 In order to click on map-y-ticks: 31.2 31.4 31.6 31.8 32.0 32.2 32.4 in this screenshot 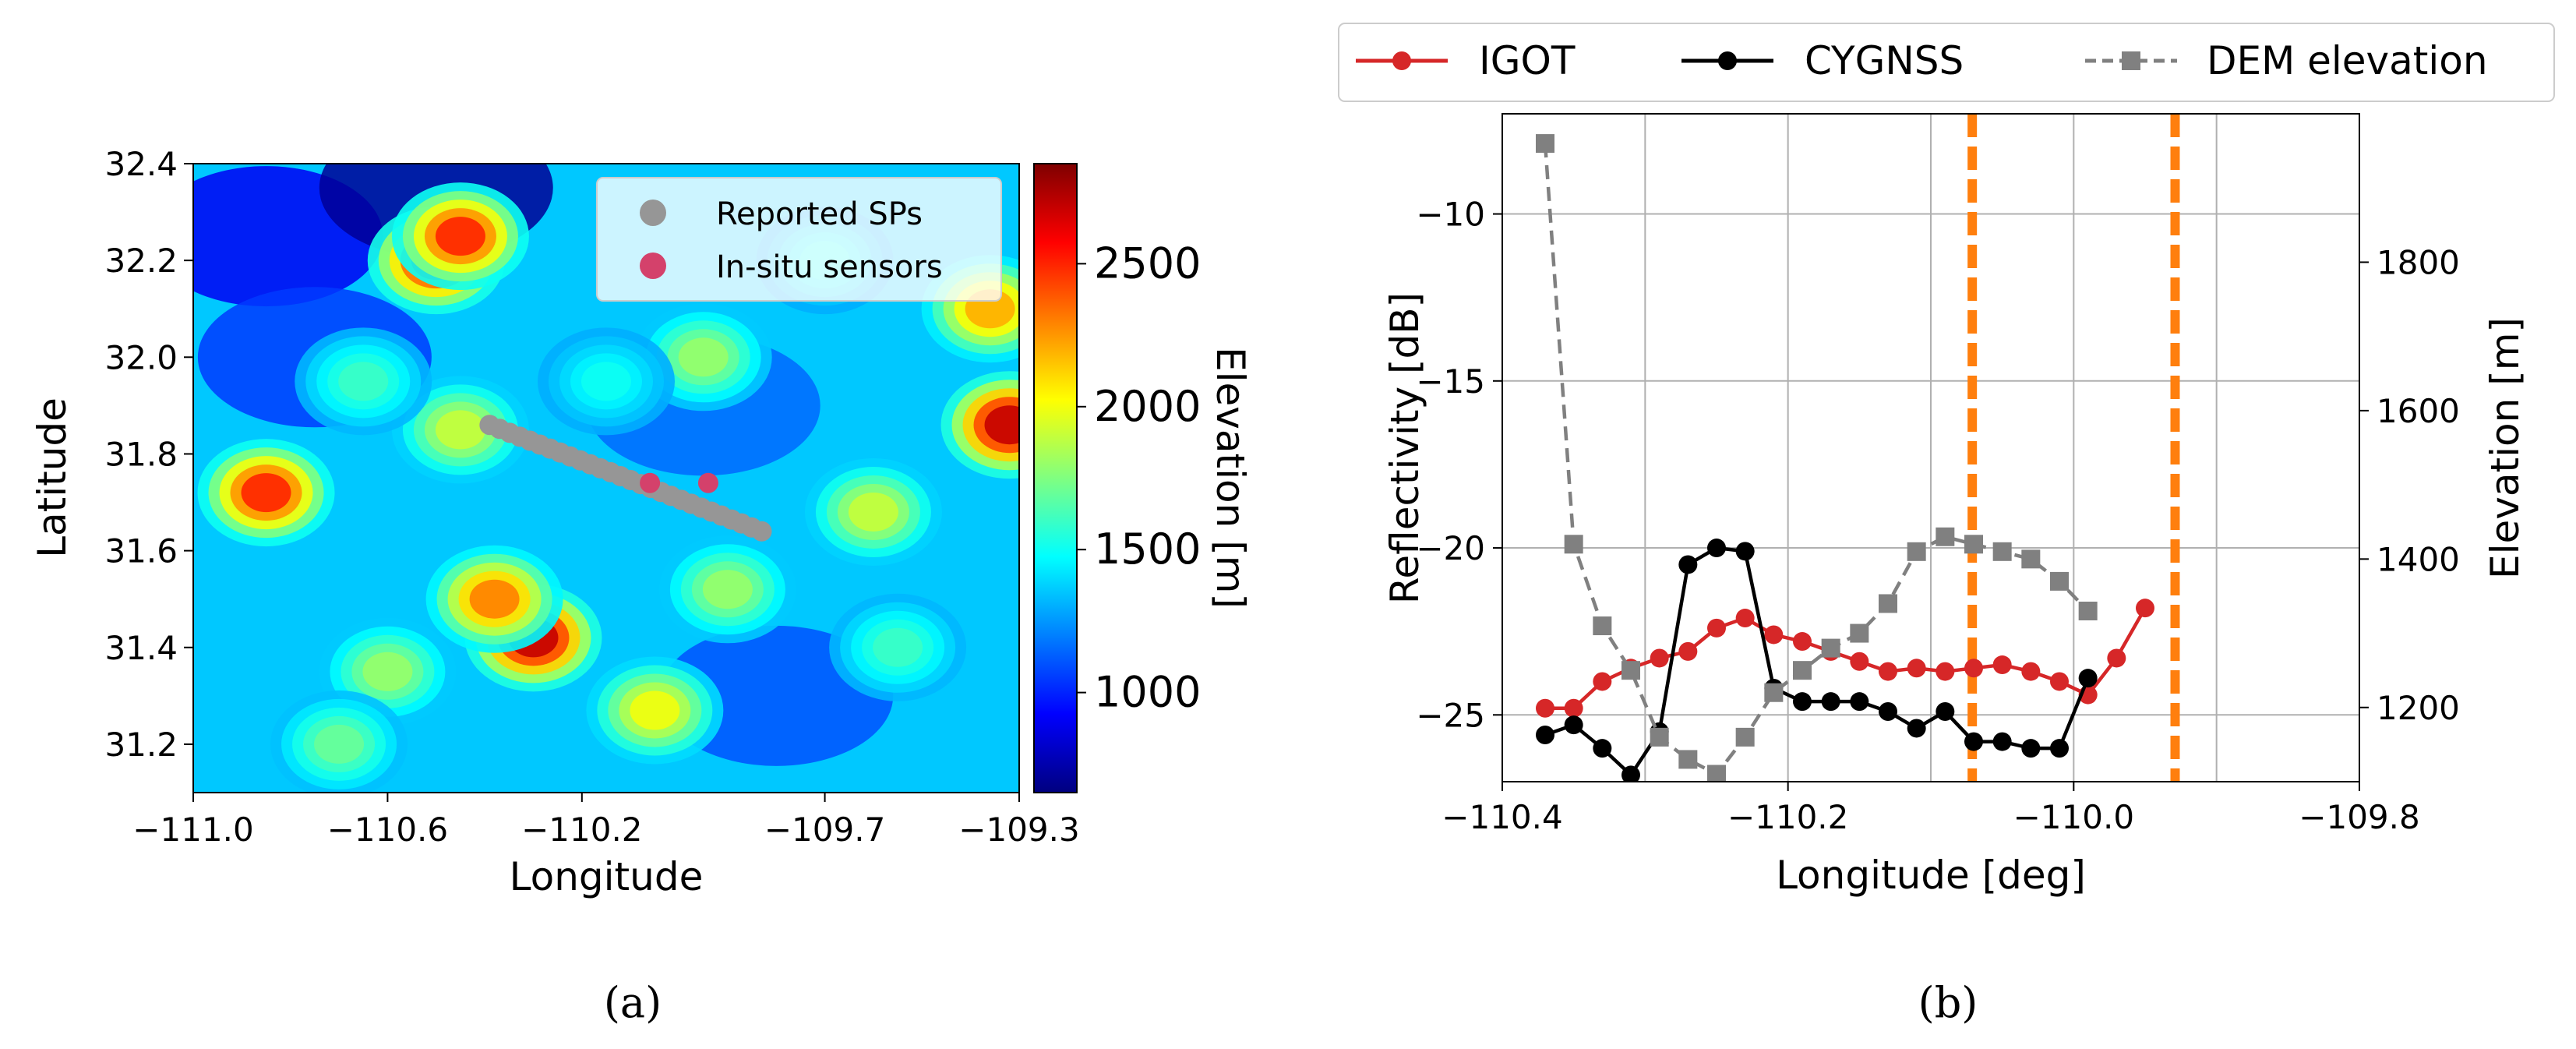, I will do `click(148, 454)`.